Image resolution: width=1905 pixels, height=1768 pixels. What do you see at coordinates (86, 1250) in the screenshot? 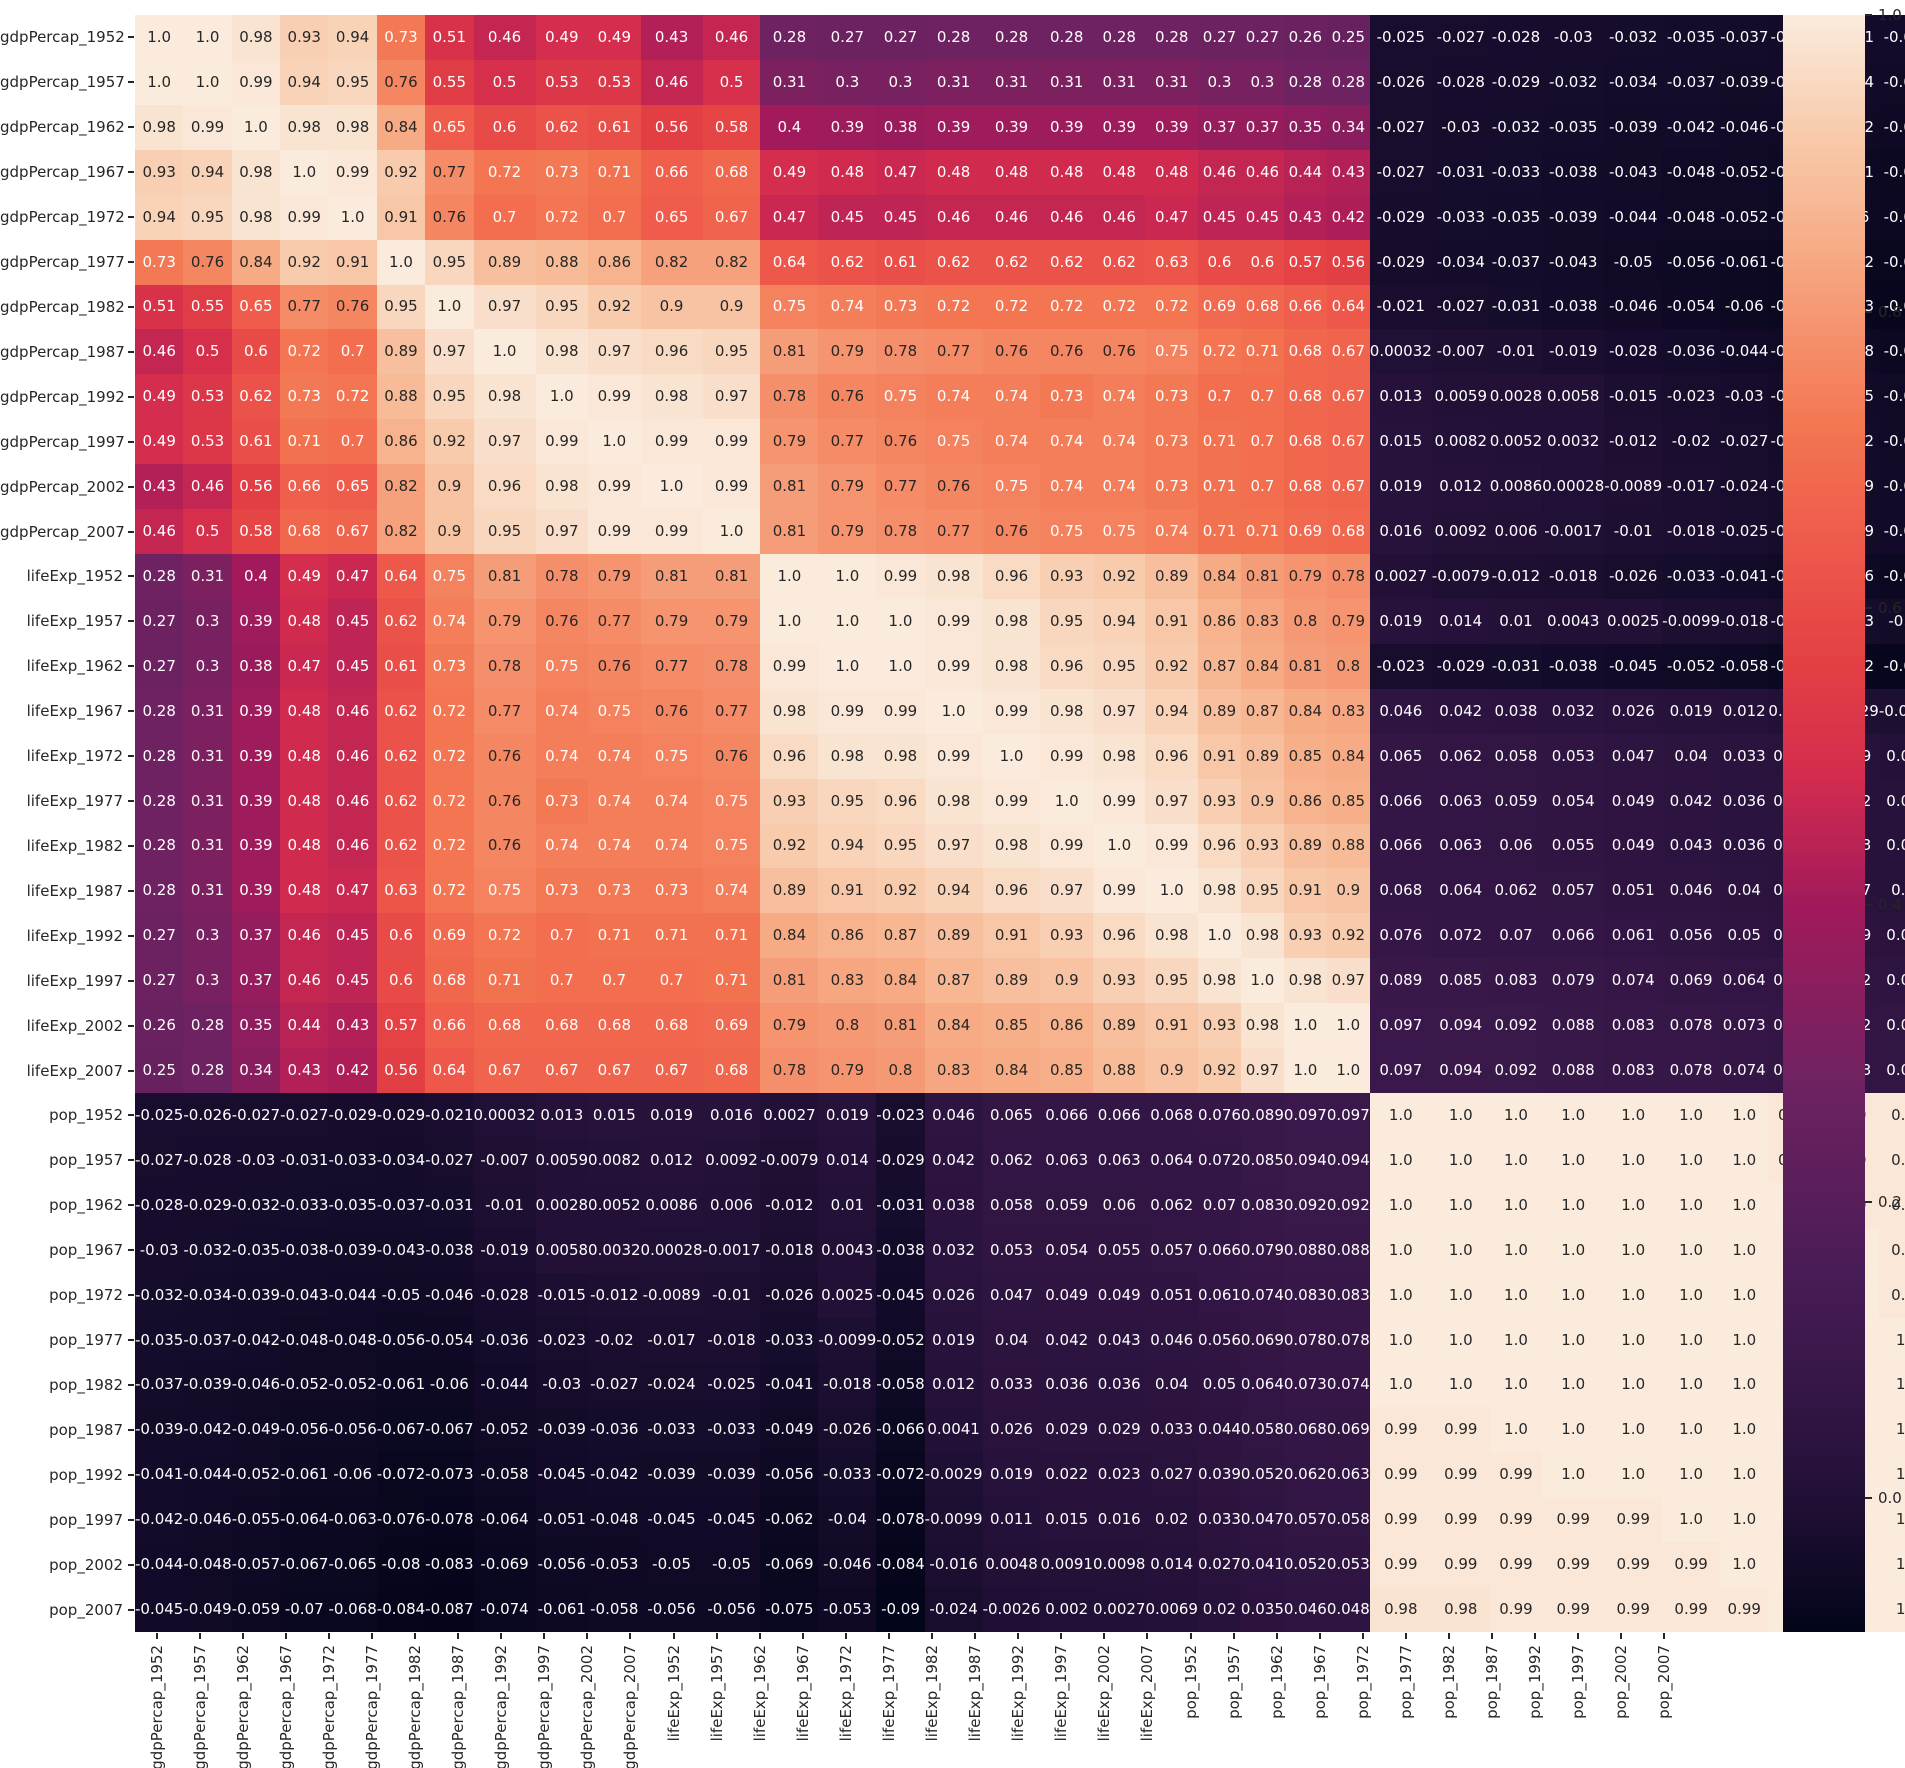
I see `y-tick-label: pop_1967` at bounding box center [86, 1250].